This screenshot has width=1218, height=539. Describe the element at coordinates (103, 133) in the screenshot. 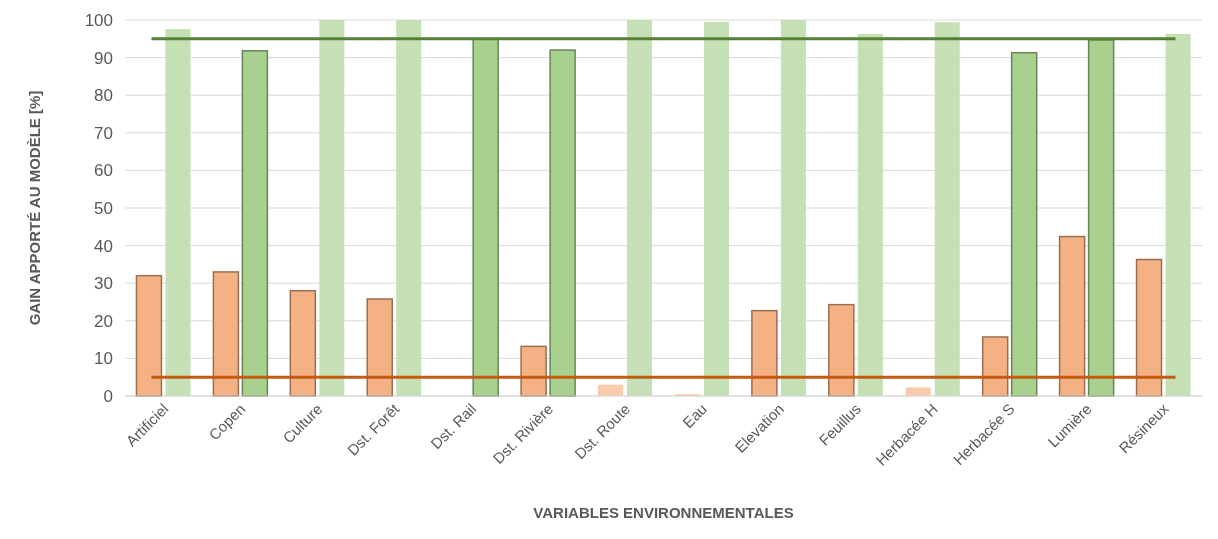

I see `y-tick-label: 70` at that location.